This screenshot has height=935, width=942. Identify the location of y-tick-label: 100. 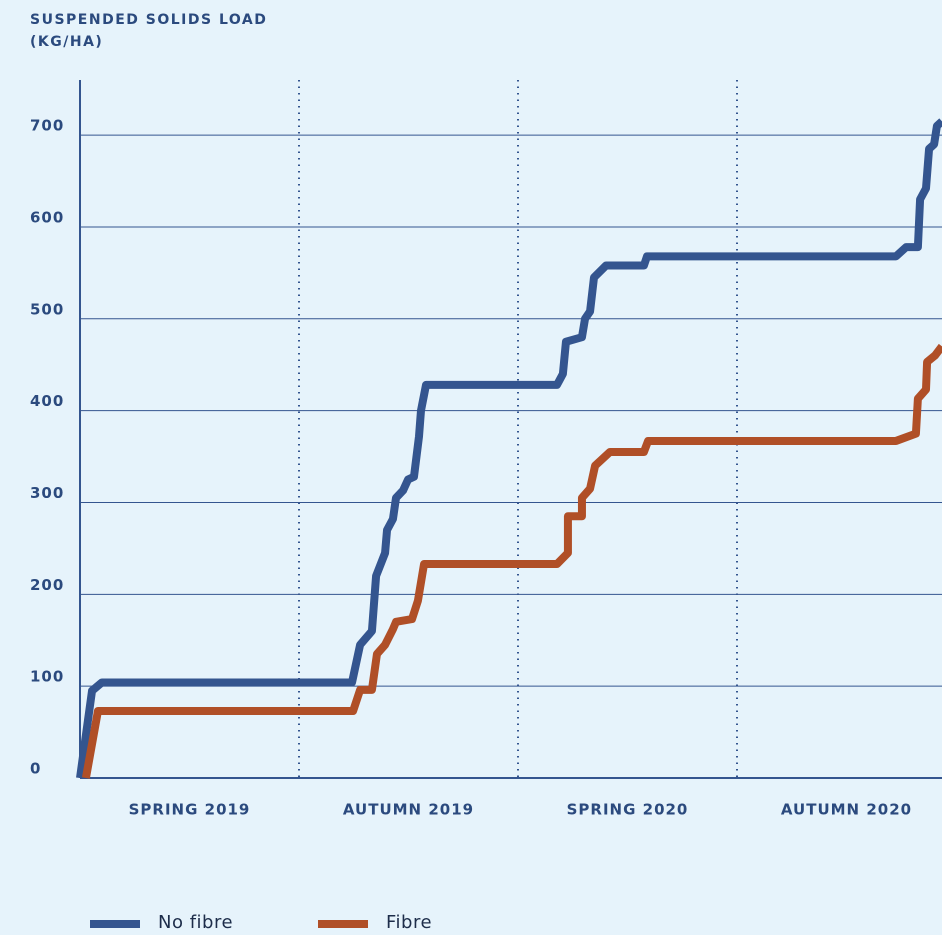
(47, 677).